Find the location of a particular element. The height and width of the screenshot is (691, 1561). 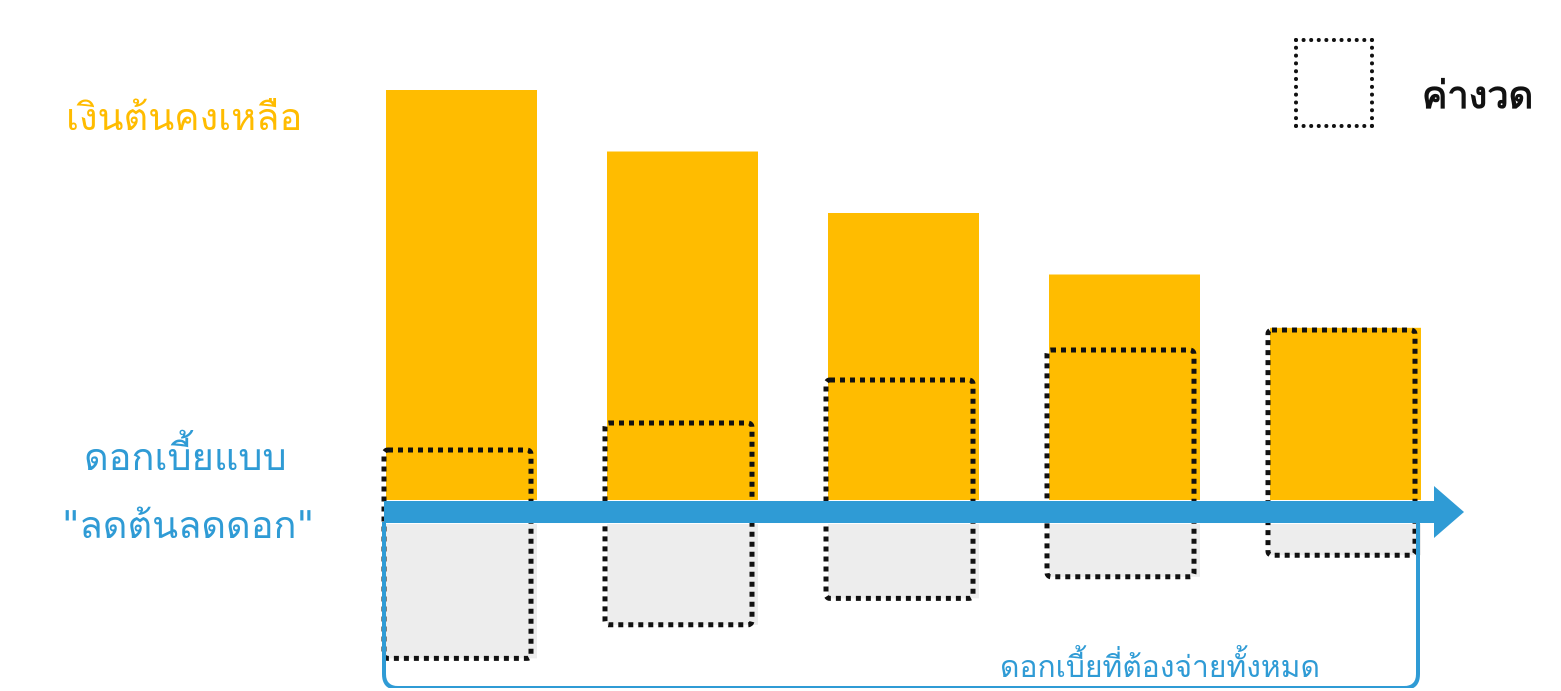

installment-legend-label: ค่างวด is located at coordinates (1478, 95).